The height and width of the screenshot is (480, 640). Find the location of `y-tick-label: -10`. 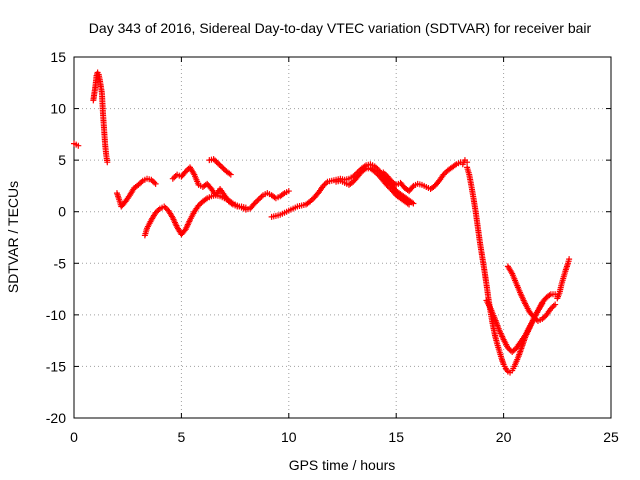

y-tick-label: -10 is located at coordinates (56, 315).